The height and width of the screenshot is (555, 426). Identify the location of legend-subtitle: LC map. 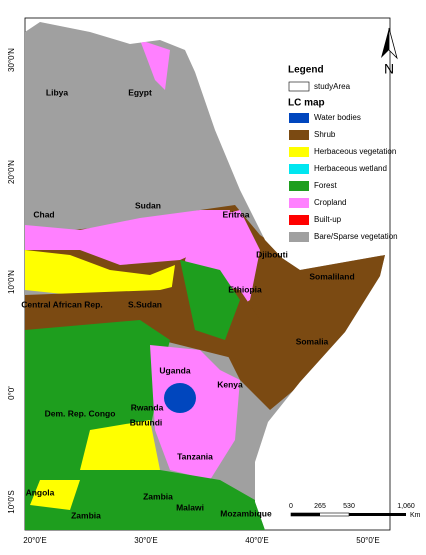
(306, 103).